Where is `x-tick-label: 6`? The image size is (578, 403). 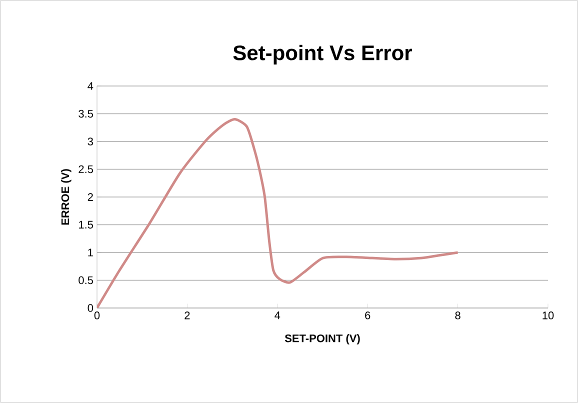 x-tick-label: 6 is located at coordinates (367, 316).